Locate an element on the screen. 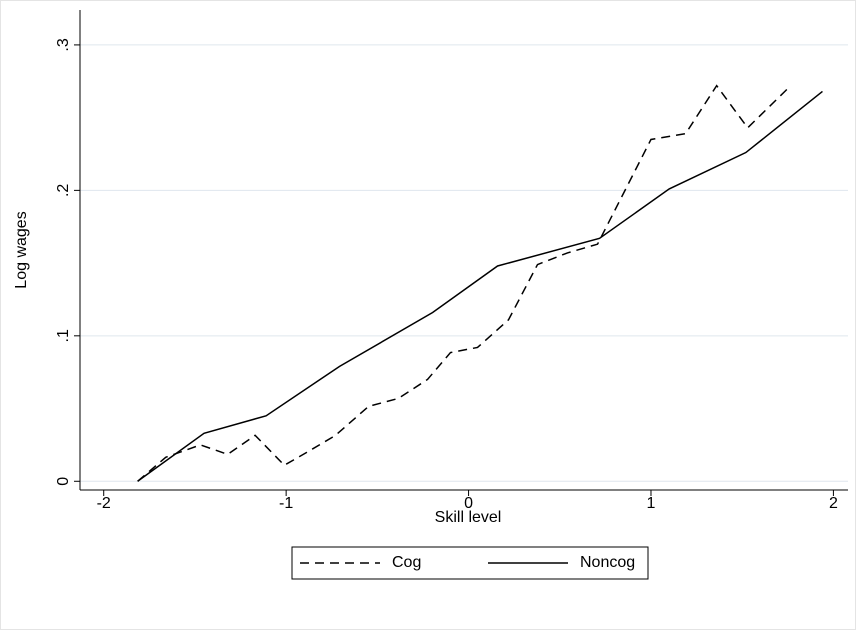  x-tick-label: -2 is located at coordinates (104, 503).